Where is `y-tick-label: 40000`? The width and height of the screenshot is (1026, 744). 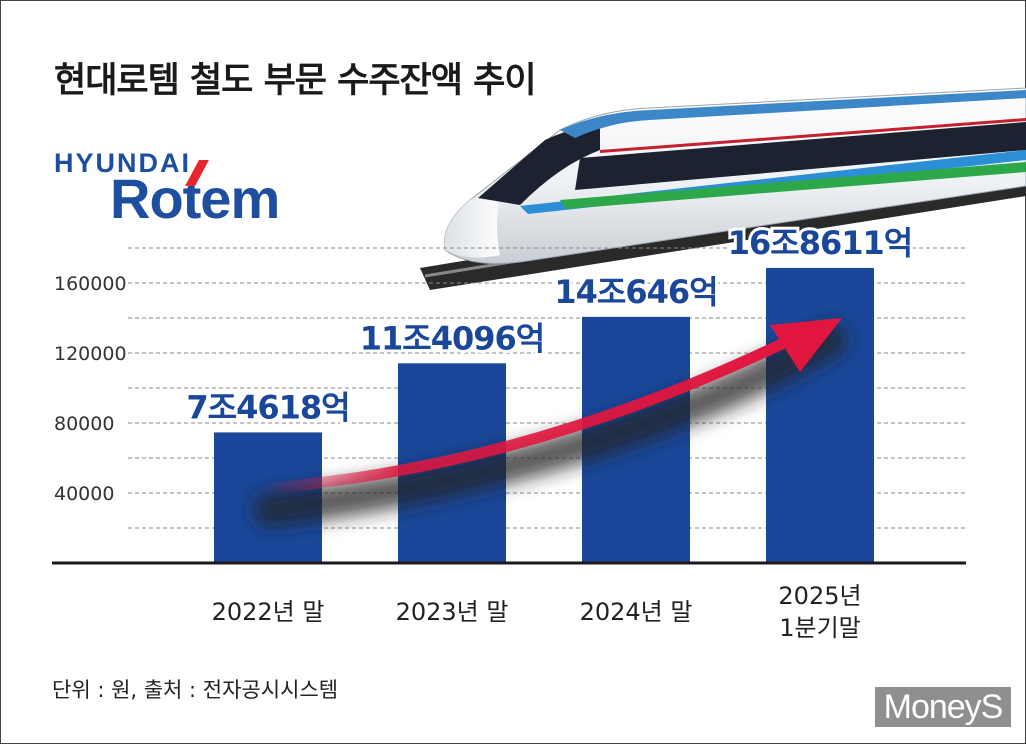
y-tick-label: 40000 is located at coordinates (84, 494).